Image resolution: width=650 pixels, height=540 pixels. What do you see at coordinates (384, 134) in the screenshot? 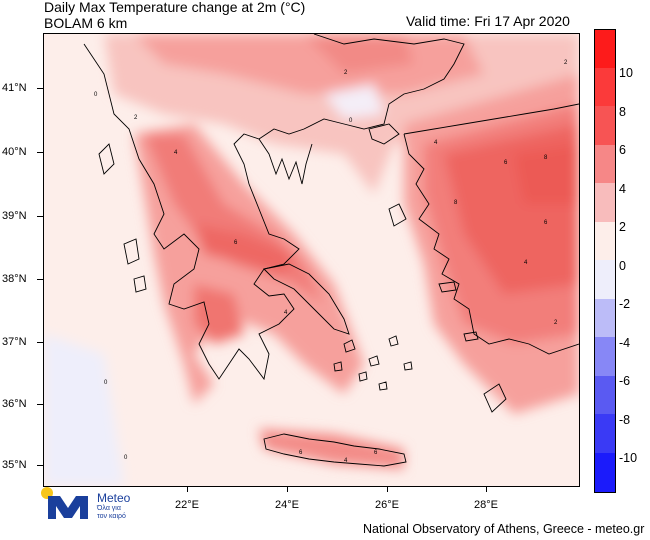
I see `coastline-lesbos` at bounding box center [384, 134].